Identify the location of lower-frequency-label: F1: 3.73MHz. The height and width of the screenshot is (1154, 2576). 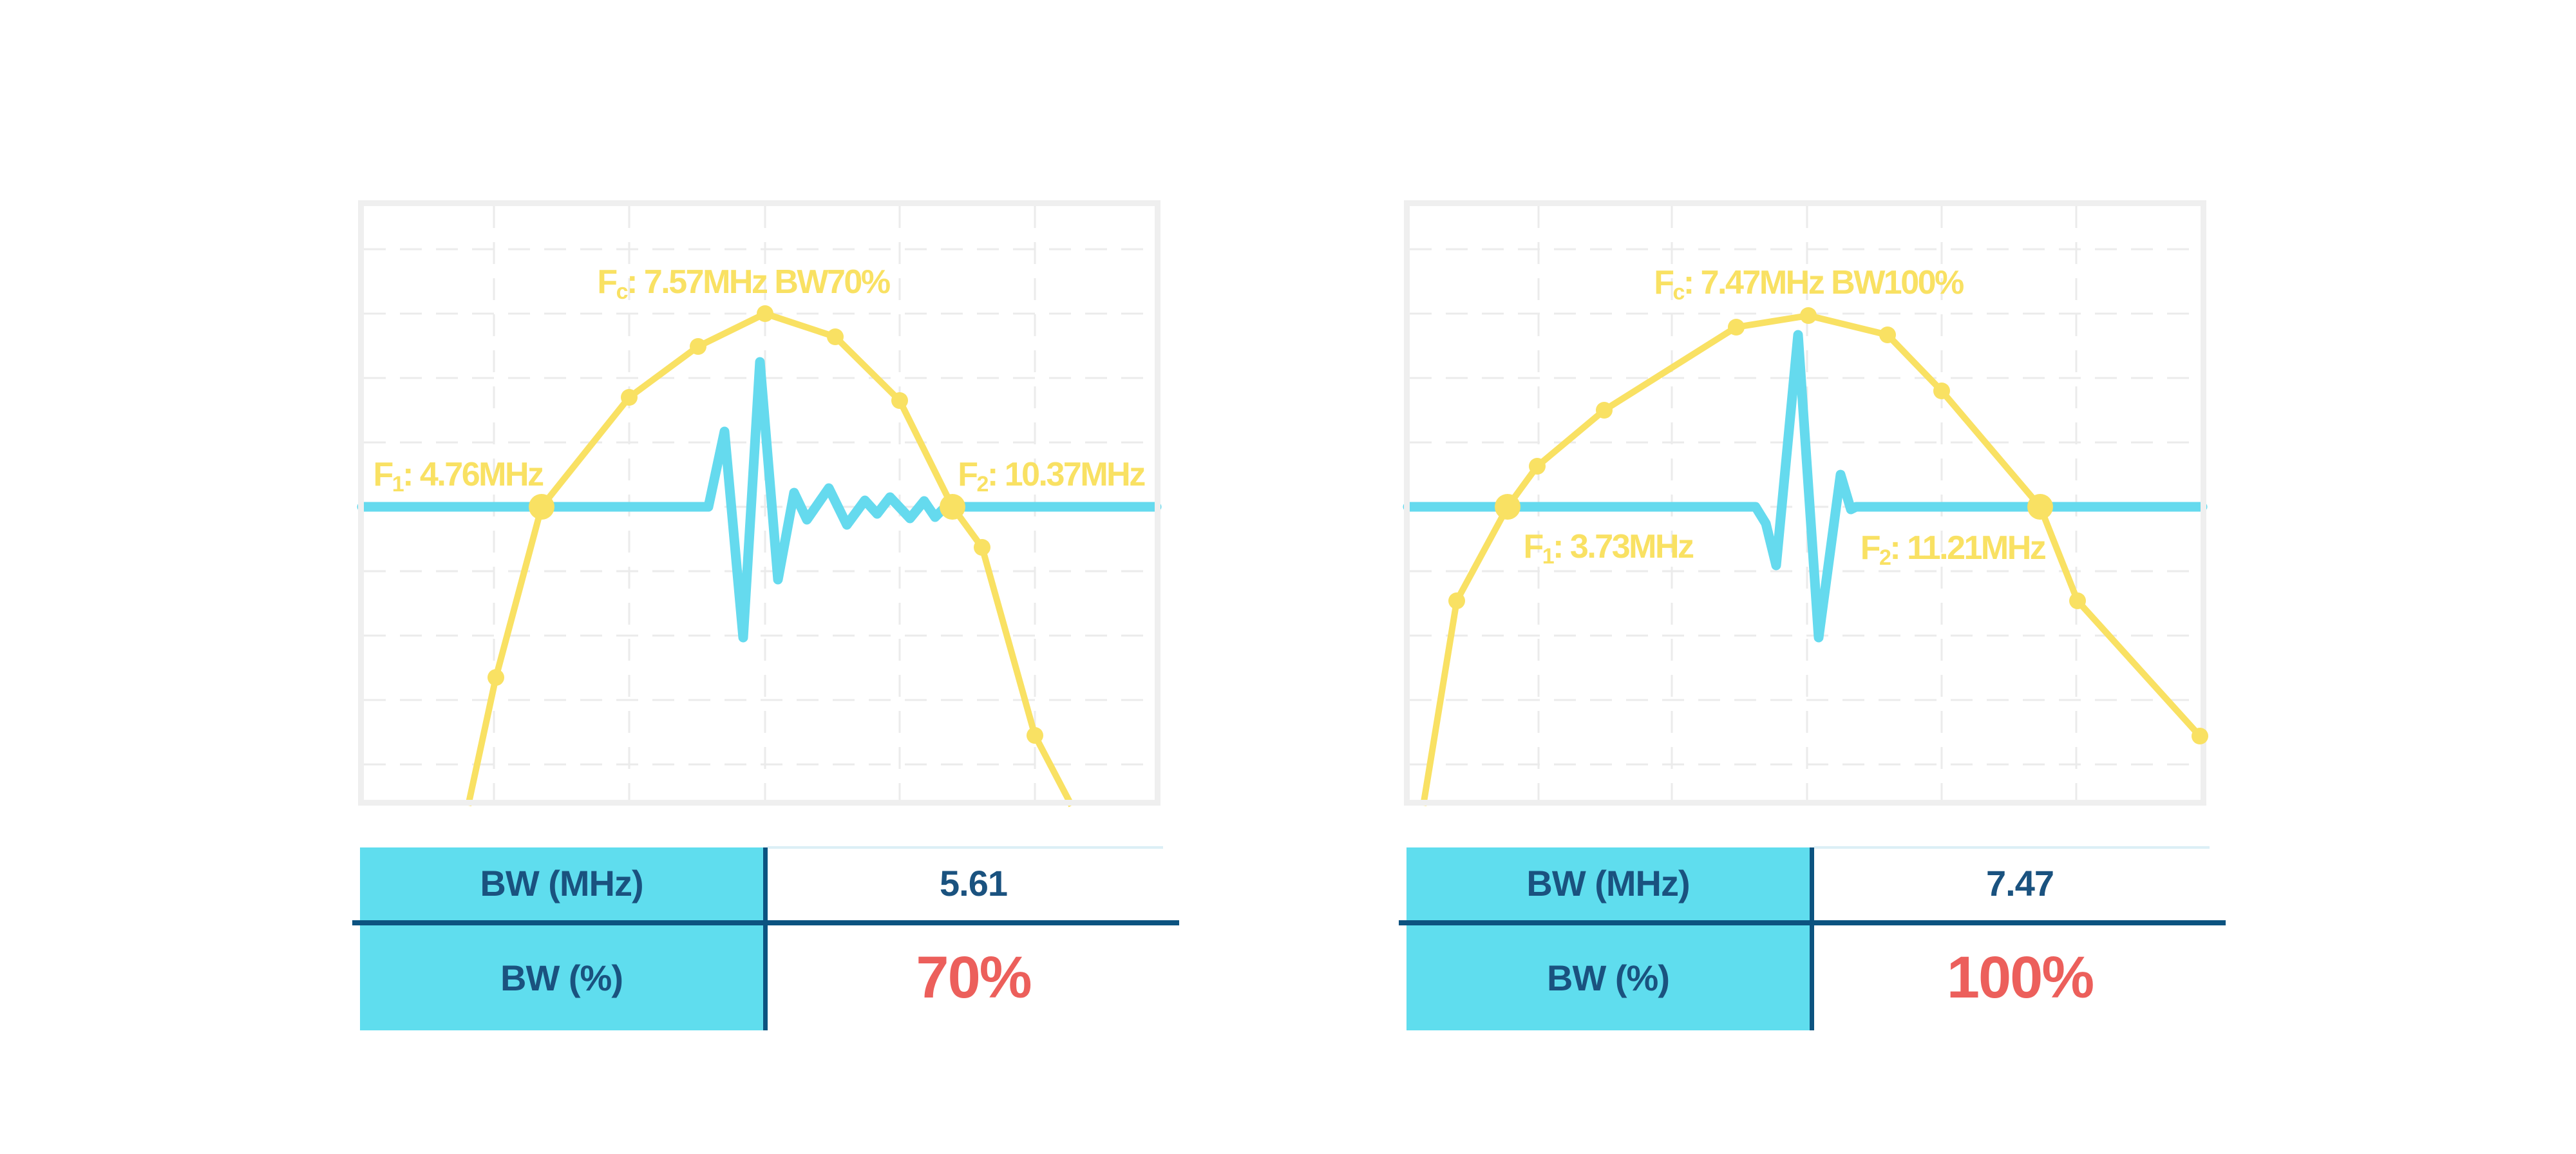
(1609, 548).